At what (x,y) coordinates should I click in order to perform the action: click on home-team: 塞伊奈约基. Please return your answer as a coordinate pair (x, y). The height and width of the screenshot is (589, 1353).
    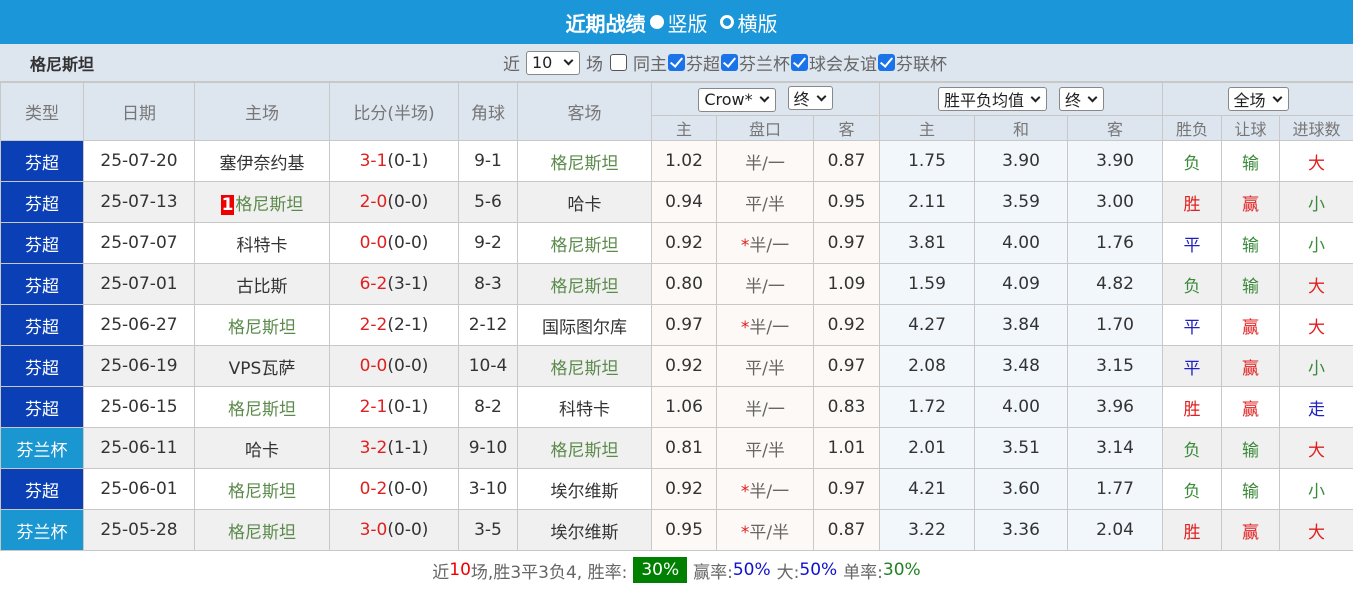
    Looking at the image, I should click on (262, 161).